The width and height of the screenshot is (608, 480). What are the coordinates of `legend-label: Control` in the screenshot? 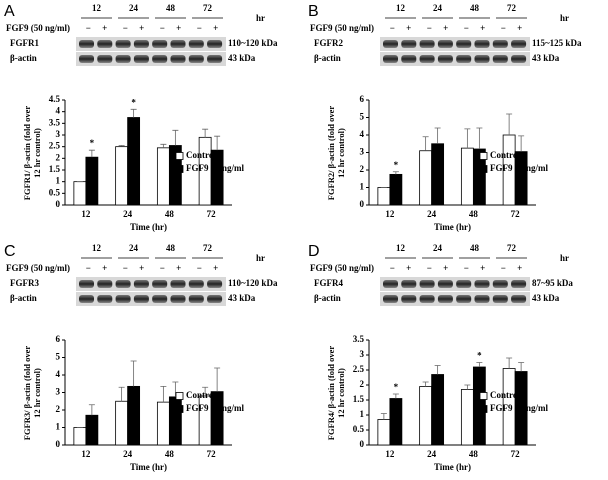 It's located at (505, 395).